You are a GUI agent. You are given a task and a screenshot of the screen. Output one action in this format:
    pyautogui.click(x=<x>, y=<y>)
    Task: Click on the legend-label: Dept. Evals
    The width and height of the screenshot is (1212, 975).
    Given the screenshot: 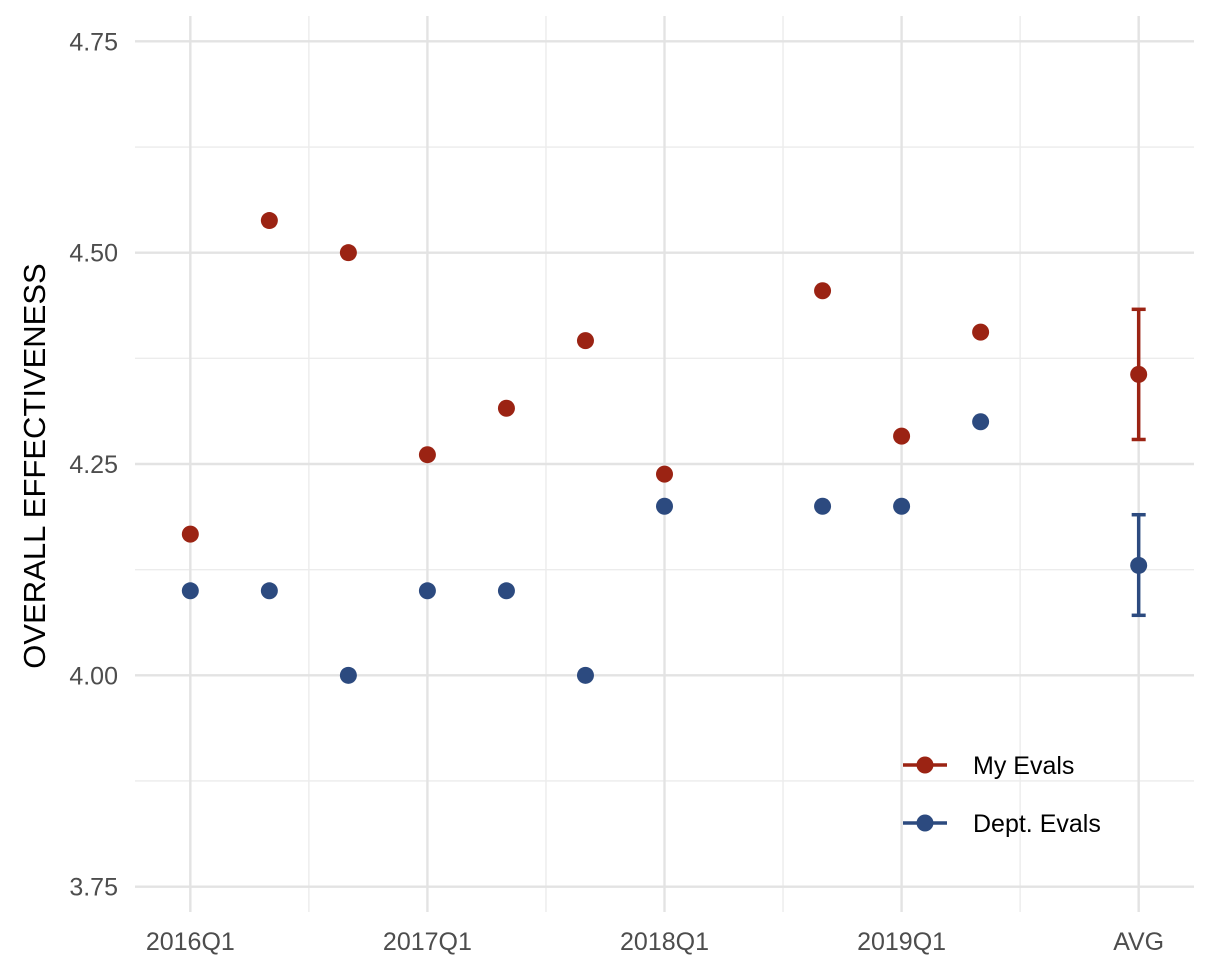 What is the action you would take?
    pyautogui.click(x=1037, y=824)
    